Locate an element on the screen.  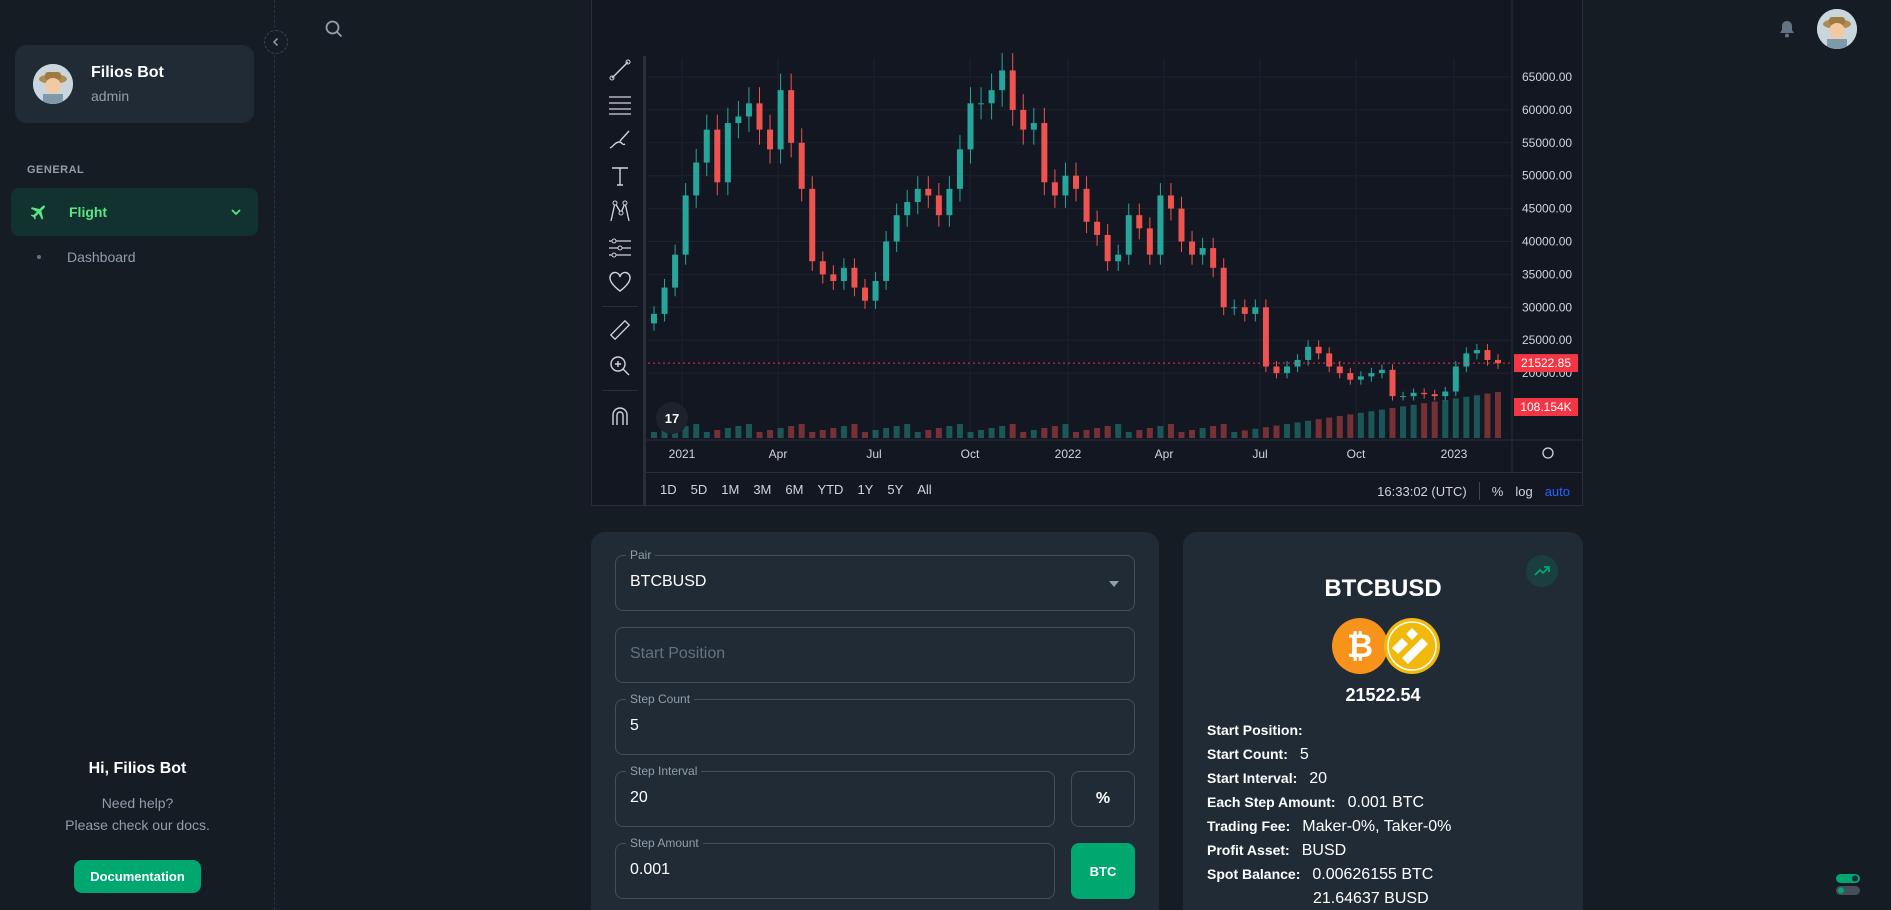
ruler-icon is located at coordinates (620, 330).